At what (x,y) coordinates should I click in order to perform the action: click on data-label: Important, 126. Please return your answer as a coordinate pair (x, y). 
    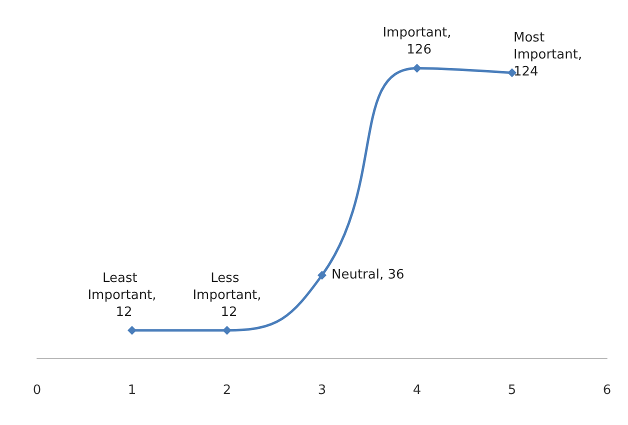
    Looking at the image, I should click on (417, 42).